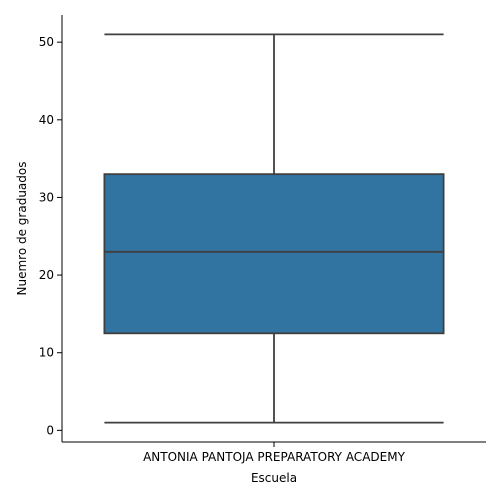 This screenshot has height=504, width=500. I want to click on x-axis-ticks: ANTONIA PANTOJA PREPARATORY ACADEMY, so click(274, 453).